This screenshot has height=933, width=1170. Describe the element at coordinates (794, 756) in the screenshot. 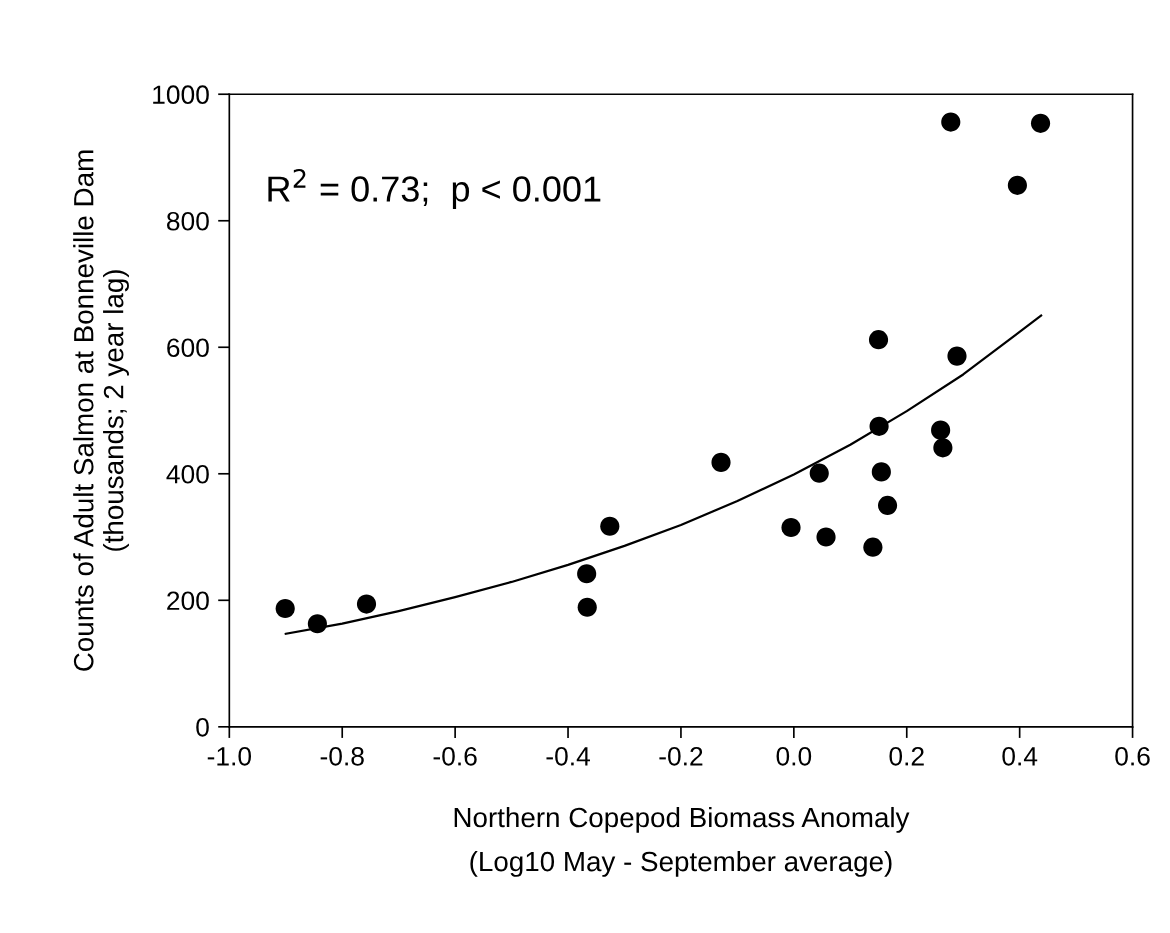

I see `x-tick-label: 0.0` at that location.